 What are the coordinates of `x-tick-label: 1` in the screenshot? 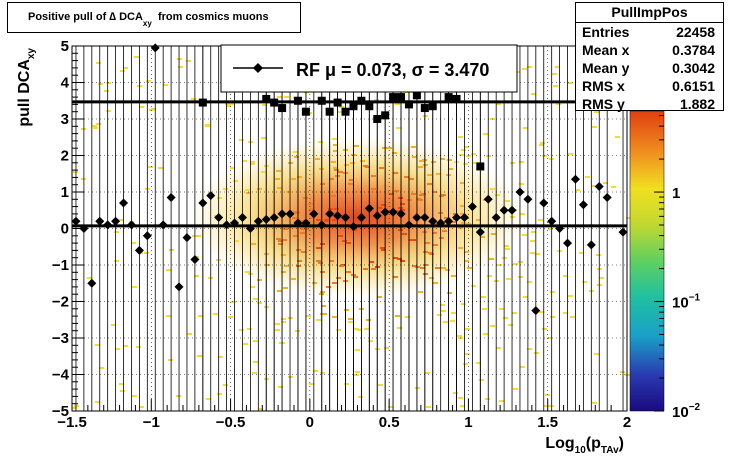 It's located at (468, 422).